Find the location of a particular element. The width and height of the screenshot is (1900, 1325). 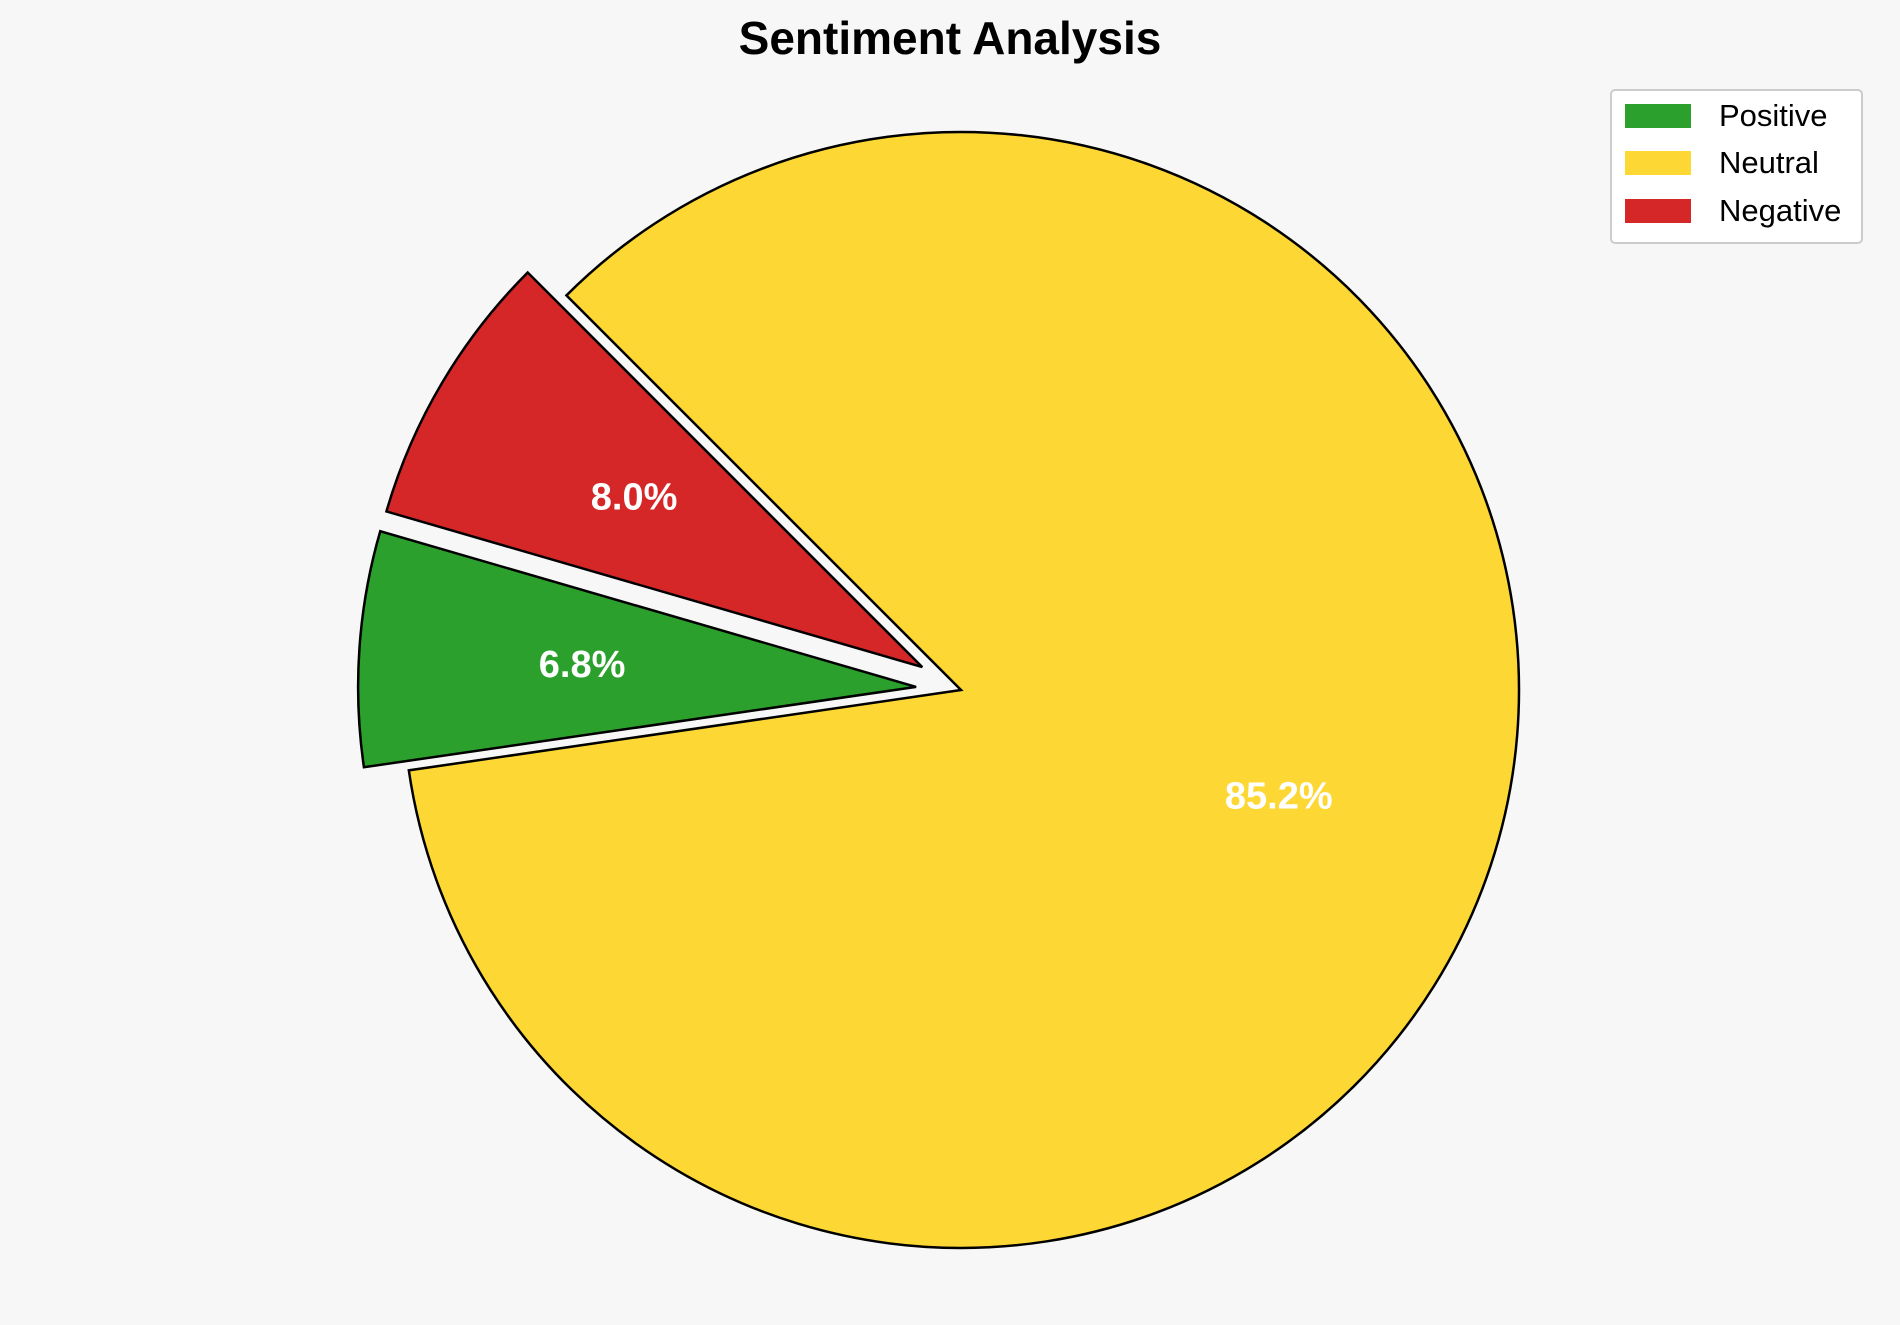

legend-swatch-neutral is located at coordinates (1658, 163).